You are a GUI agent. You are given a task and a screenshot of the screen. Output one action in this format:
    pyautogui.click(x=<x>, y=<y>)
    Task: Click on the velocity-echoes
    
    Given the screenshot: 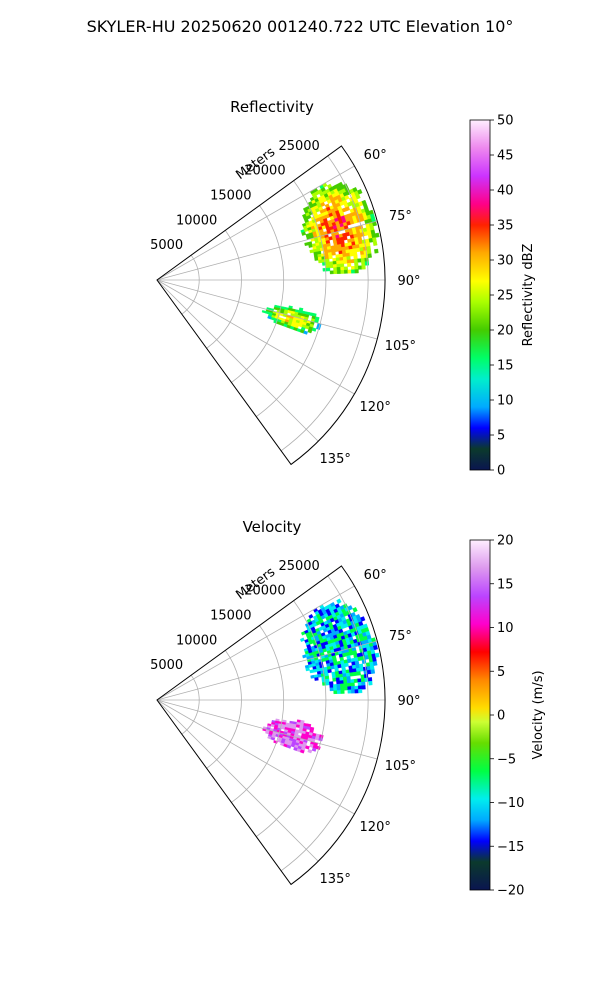 What is the action you would take?
    pyautogui.click(x=321, y=676)
    